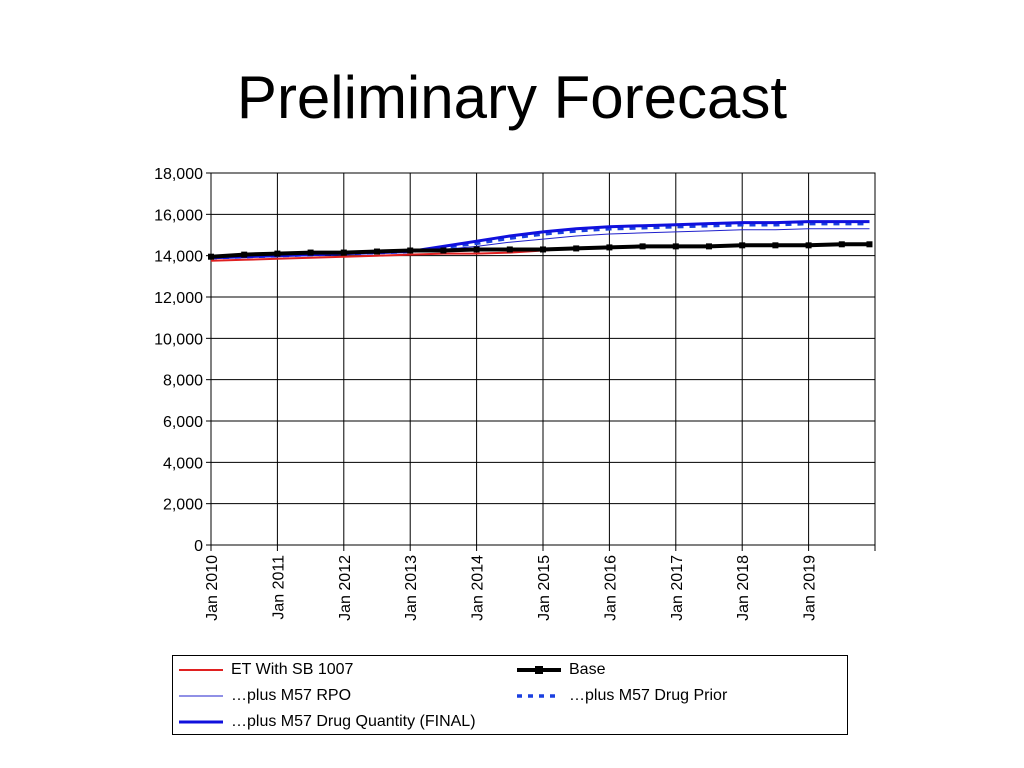 The image size is (1024, 768). Describe the element at coordinates (178, 215) in the screenshot. I see `y-tick-label: 16,000` at that location.